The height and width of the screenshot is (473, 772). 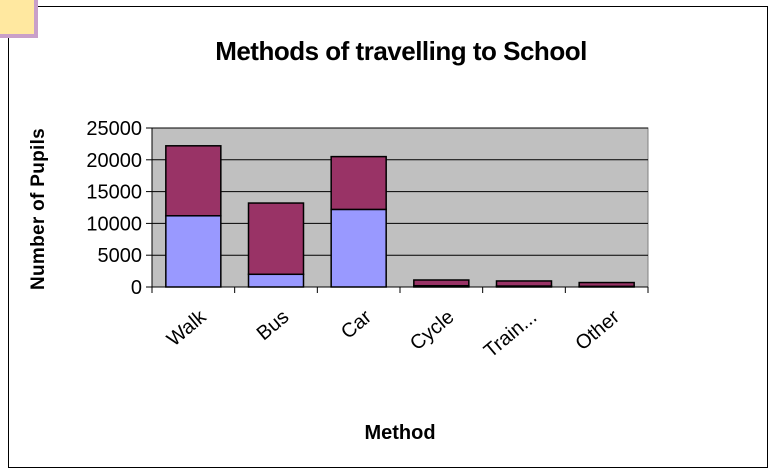 What do you see at coordinates (356, 325) in the screenshot?
I see `x-tick-label: Car` at bounding box center [356, 325].